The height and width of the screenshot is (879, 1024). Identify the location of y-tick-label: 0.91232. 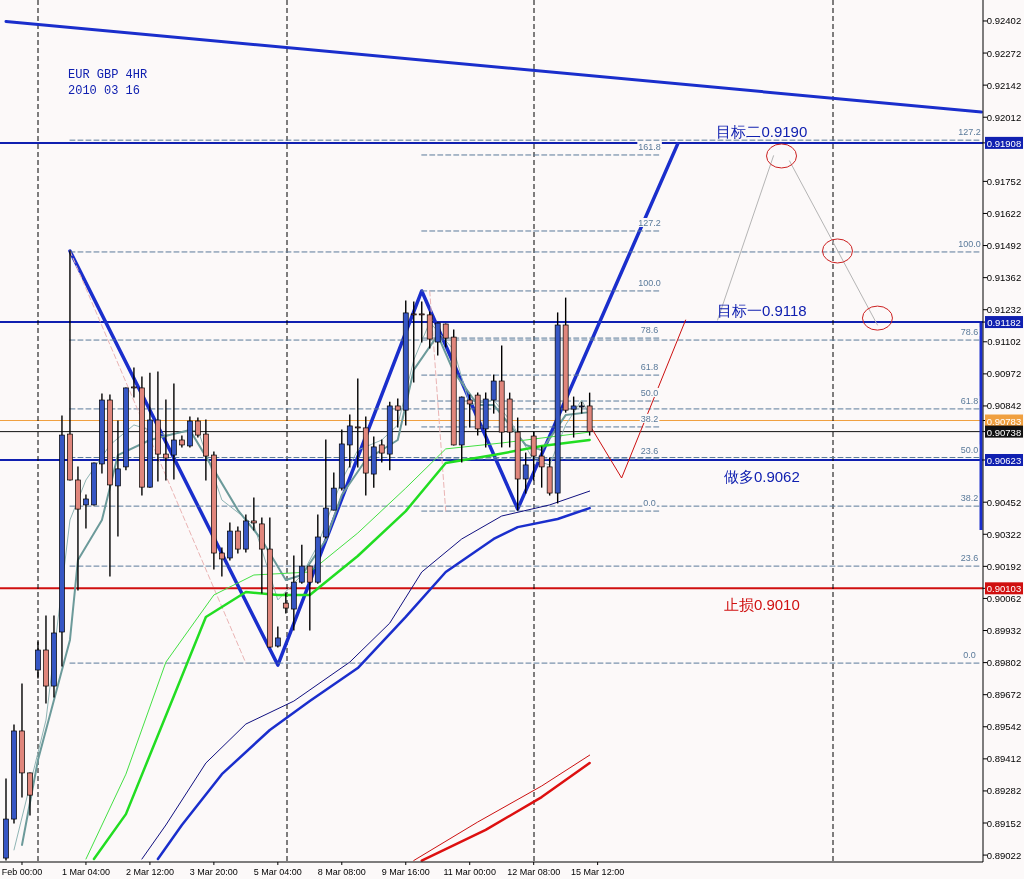
(1004, 310).